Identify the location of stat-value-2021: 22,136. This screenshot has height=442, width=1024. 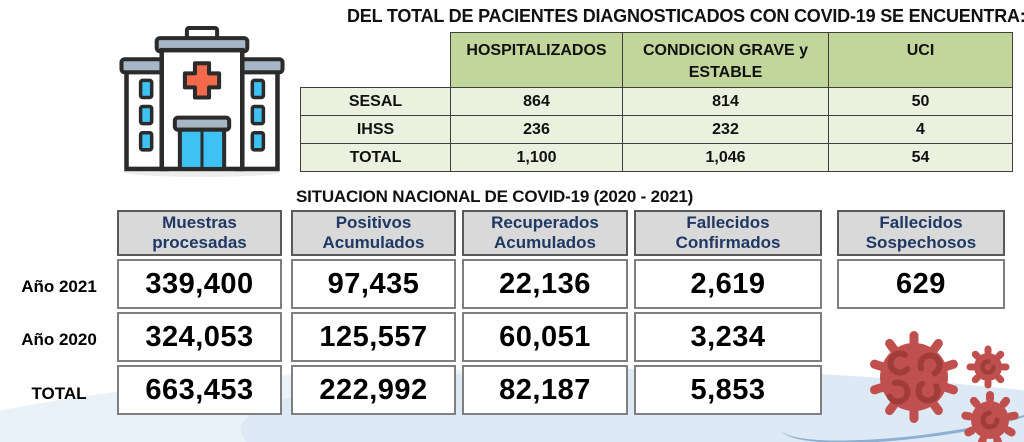
(545, 284).